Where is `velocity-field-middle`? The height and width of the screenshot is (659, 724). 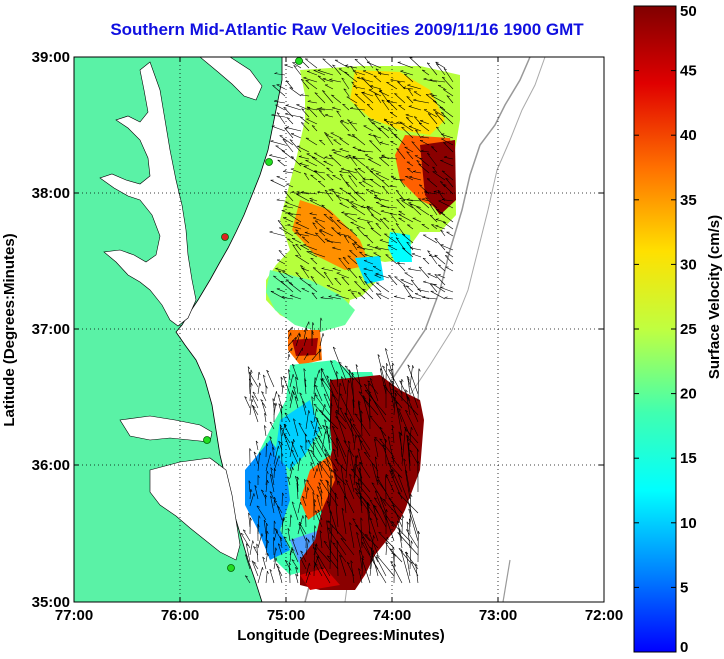
velocity-field-middle is located at coordinates (305, 347).